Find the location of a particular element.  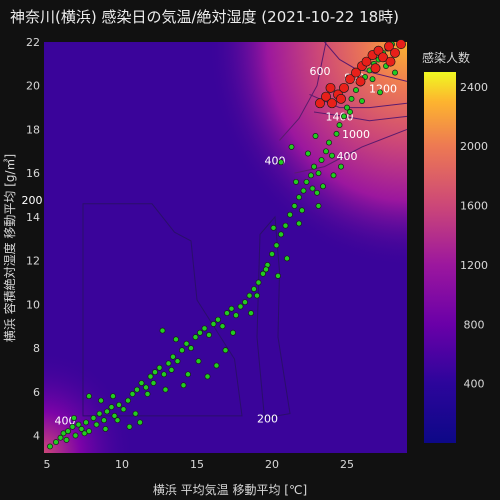

colorbar-ticks: 400 800 1200 1600 2000 2400 is located at coordinates (474, 236).